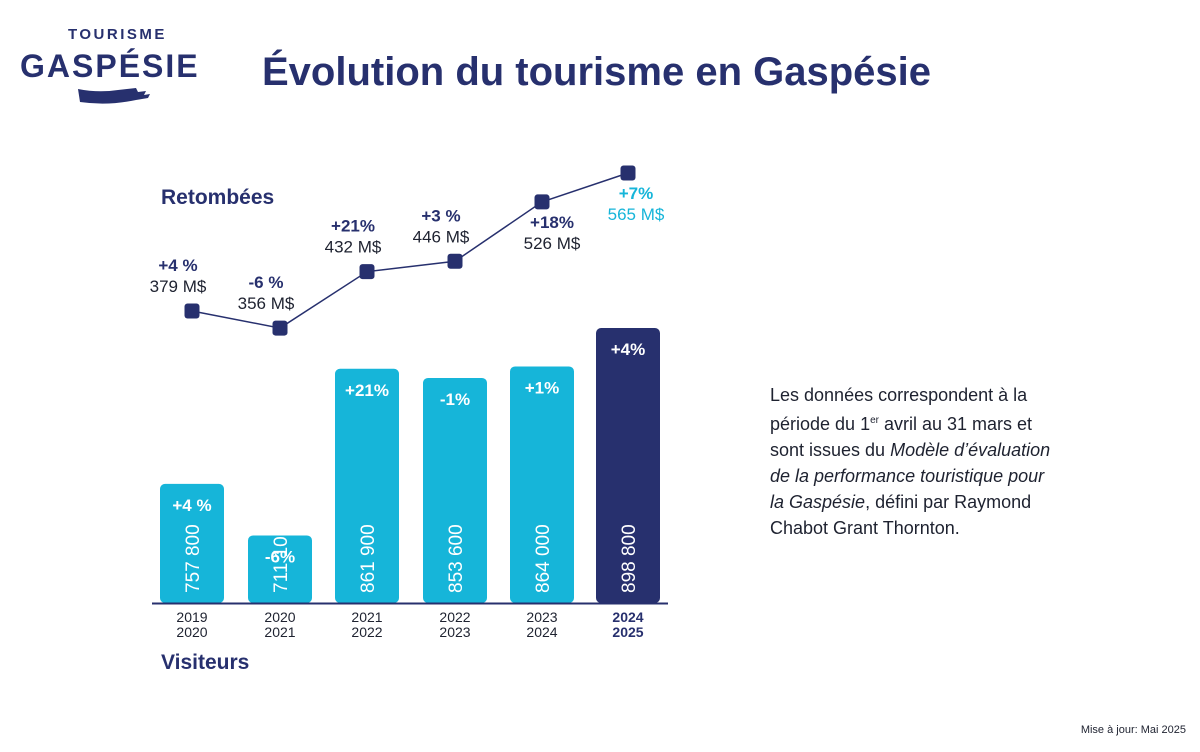 Image resolution: width=1200 pixels, height=752 pixels. Describe the element at coordinates (552, 222) in the screenshot. I see `retombees-change-label: +18%` at that location.